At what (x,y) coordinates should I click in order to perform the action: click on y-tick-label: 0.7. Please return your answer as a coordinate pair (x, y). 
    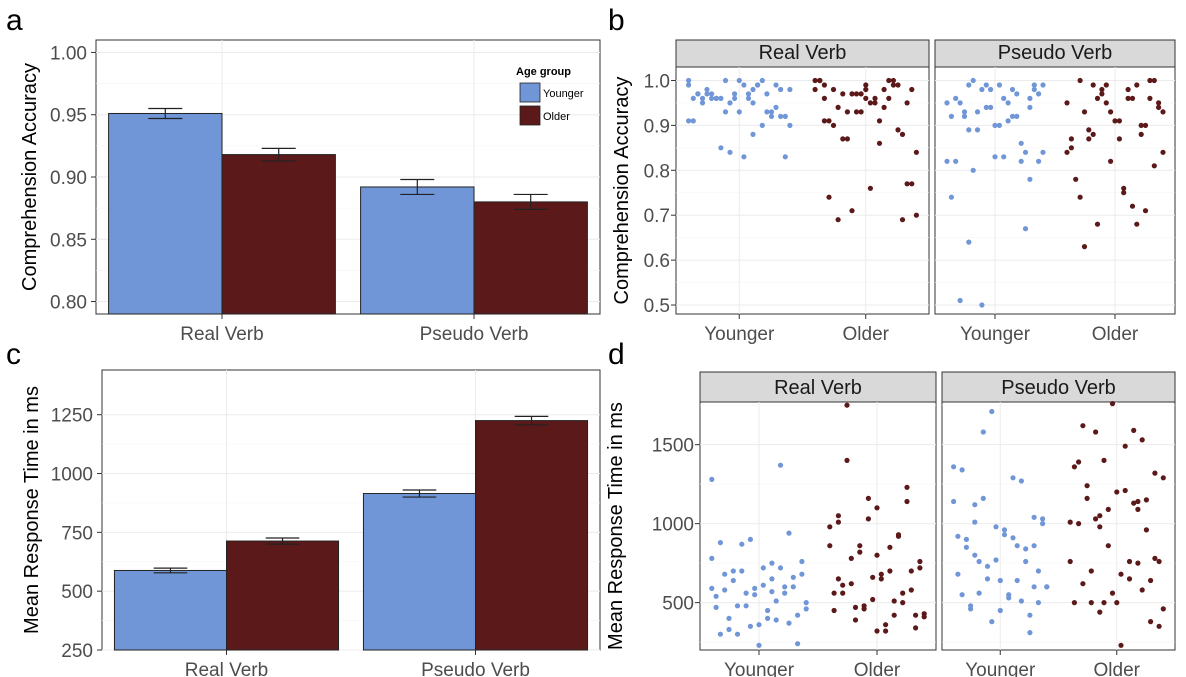
    Looking at the image, I should click on (657, 216).